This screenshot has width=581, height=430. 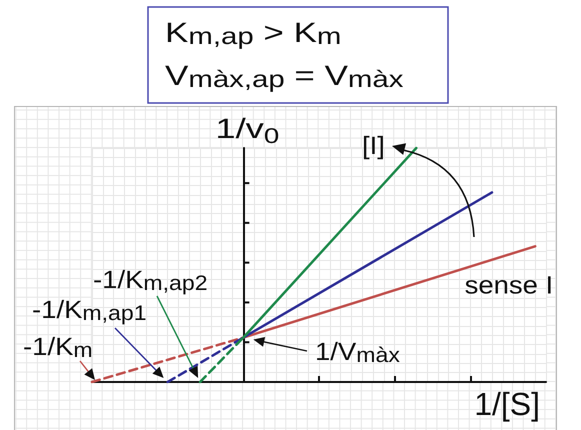 What do you see at coordinates (507, 404) in the screenshot?
I see `x-axis-title: 1/[S]` at bounding box center [507, 404].